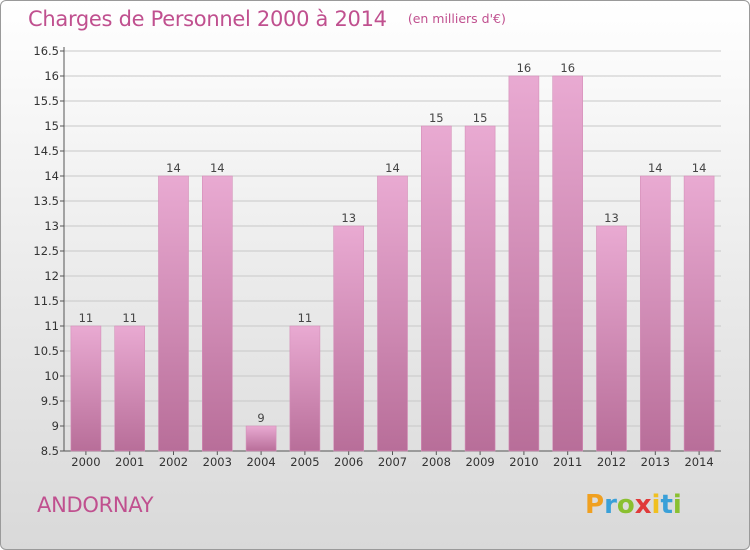 The image size is (750, 550). What do you see at coordinates (46, 251) in the screenshot?
I see `y-tick-label: 12.5` at bounding box center [46, 251].